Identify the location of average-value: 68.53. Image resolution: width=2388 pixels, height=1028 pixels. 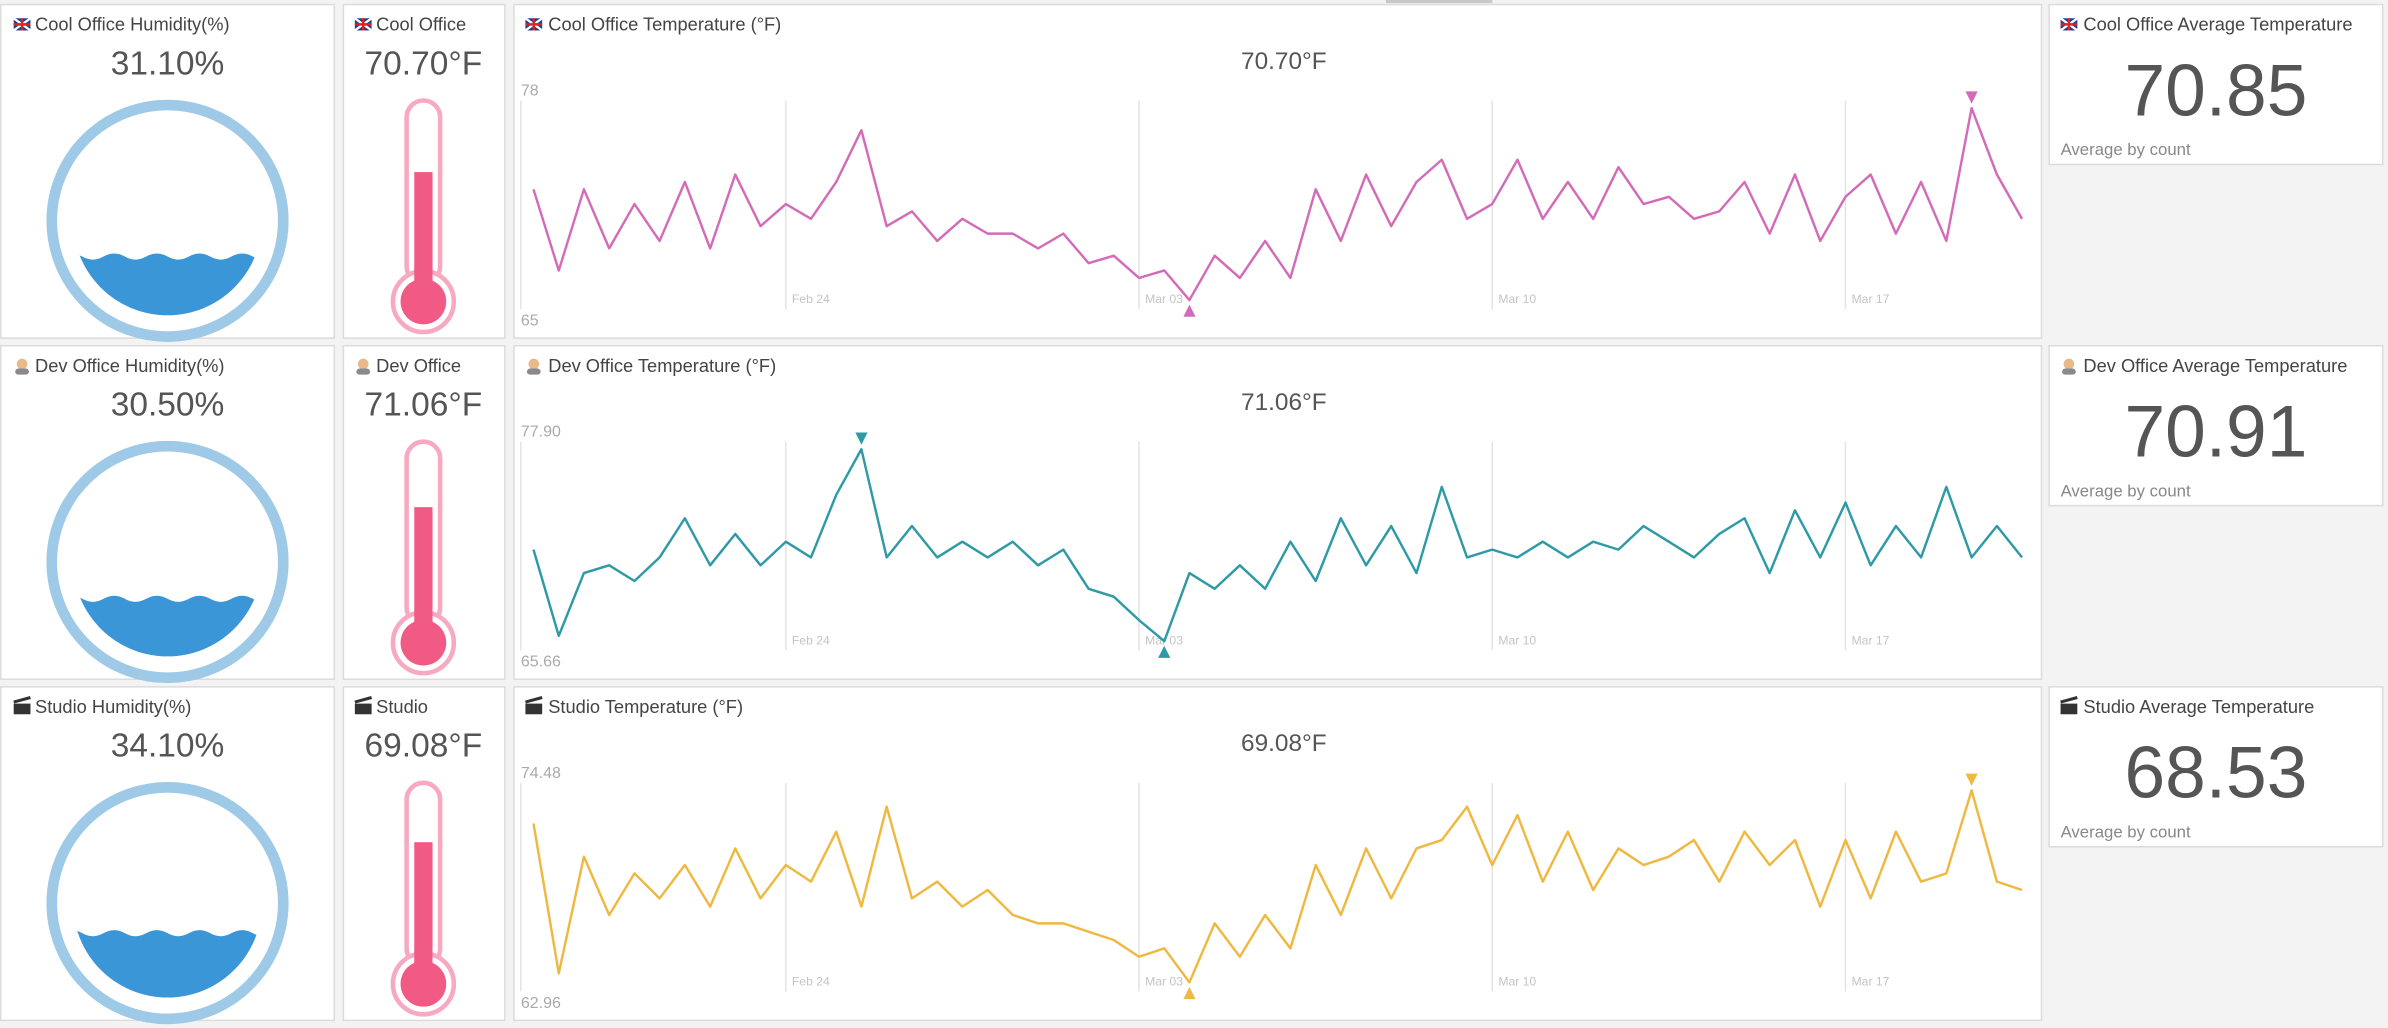
(2215, 773).